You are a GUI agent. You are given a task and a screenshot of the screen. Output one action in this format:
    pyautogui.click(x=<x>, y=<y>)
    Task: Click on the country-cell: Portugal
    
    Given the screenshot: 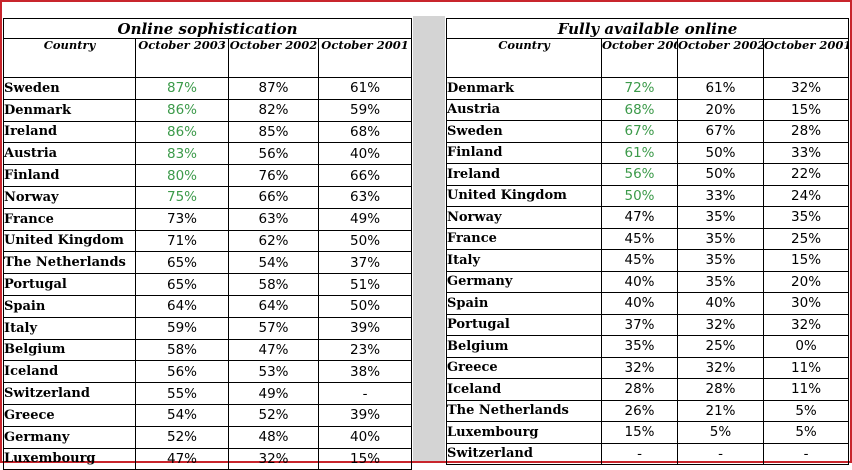 What is the action you would take?
    pyautogui.click(x=69, y=284)
    